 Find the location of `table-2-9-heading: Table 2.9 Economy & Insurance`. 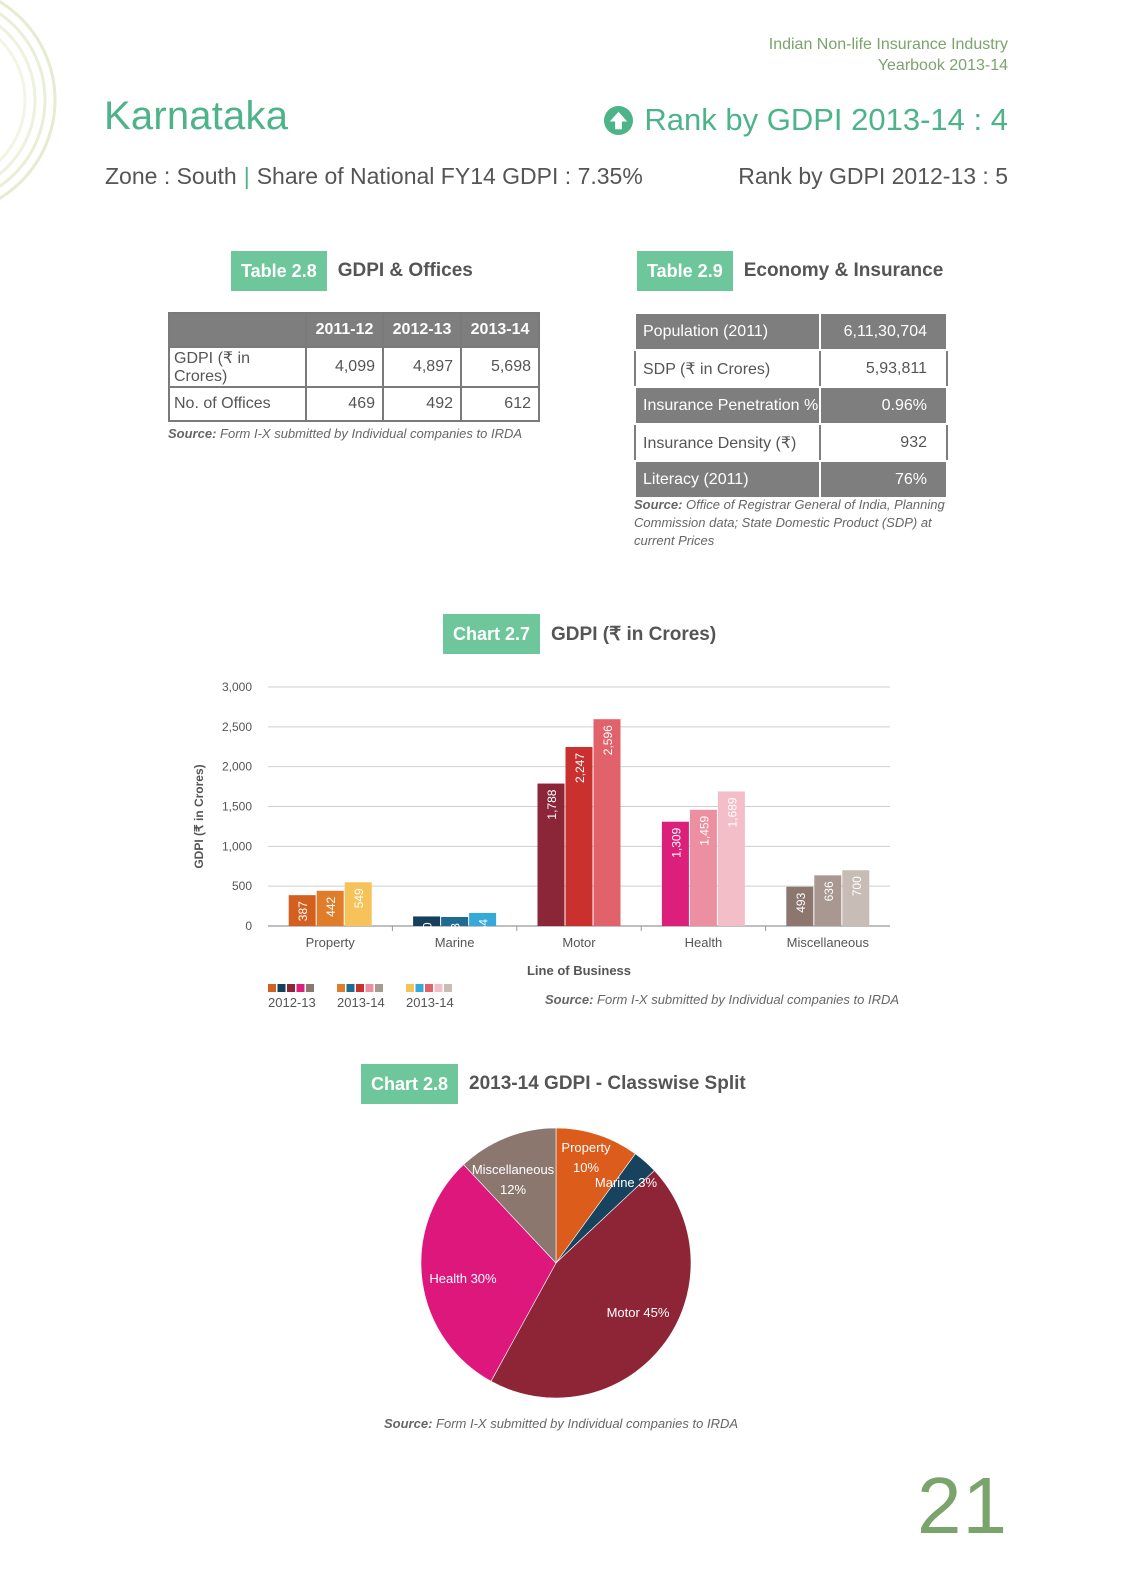

table-2-9-heading: Table 2.9 Economy & Insurance is located at coordinates (790, 271).